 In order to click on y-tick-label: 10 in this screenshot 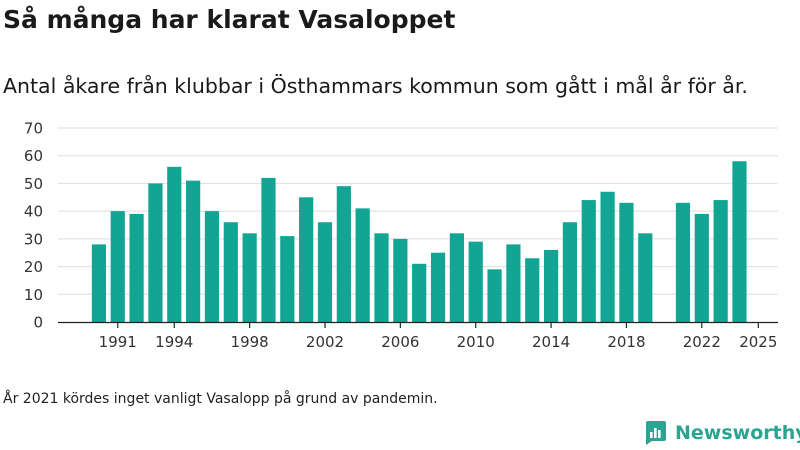, I will do `click(33, 295)`.